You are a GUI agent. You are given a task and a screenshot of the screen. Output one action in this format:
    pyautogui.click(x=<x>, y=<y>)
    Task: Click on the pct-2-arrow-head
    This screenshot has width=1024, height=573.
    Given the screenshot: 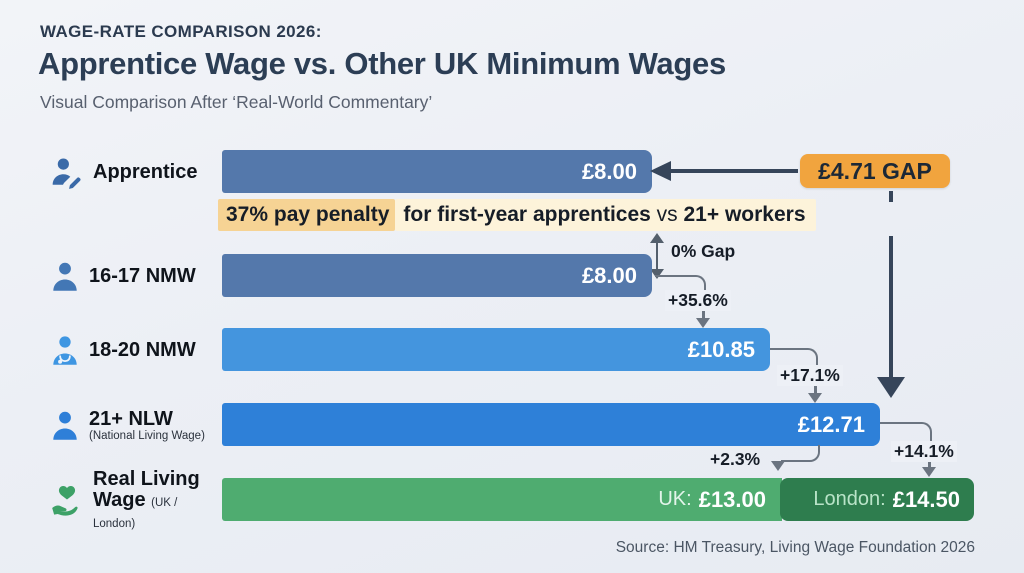 What is the action you would take?
    pyautogui.click(x=778, y=466)
    